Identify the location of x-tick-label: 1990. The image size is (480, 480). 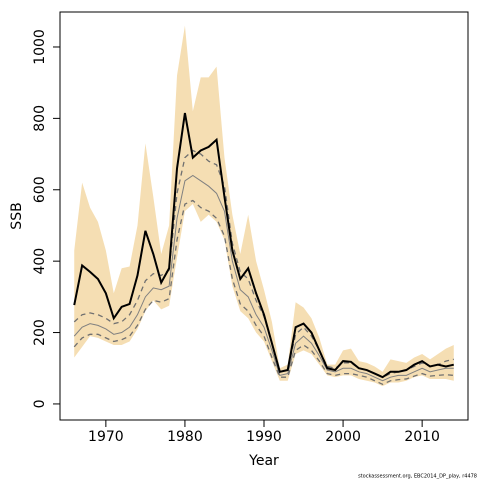
(264, 437).